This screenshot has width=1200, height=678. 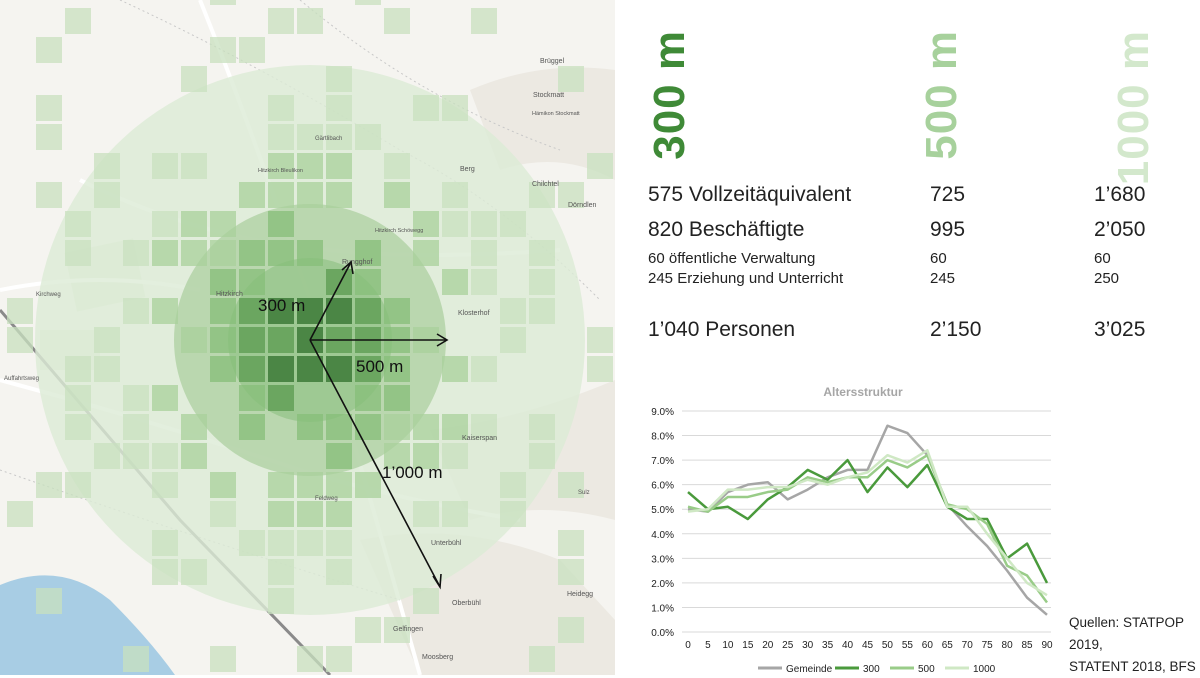 I want to click on stat-label: 60 öffentliche Verwaltung, so click(x=732, y=258).